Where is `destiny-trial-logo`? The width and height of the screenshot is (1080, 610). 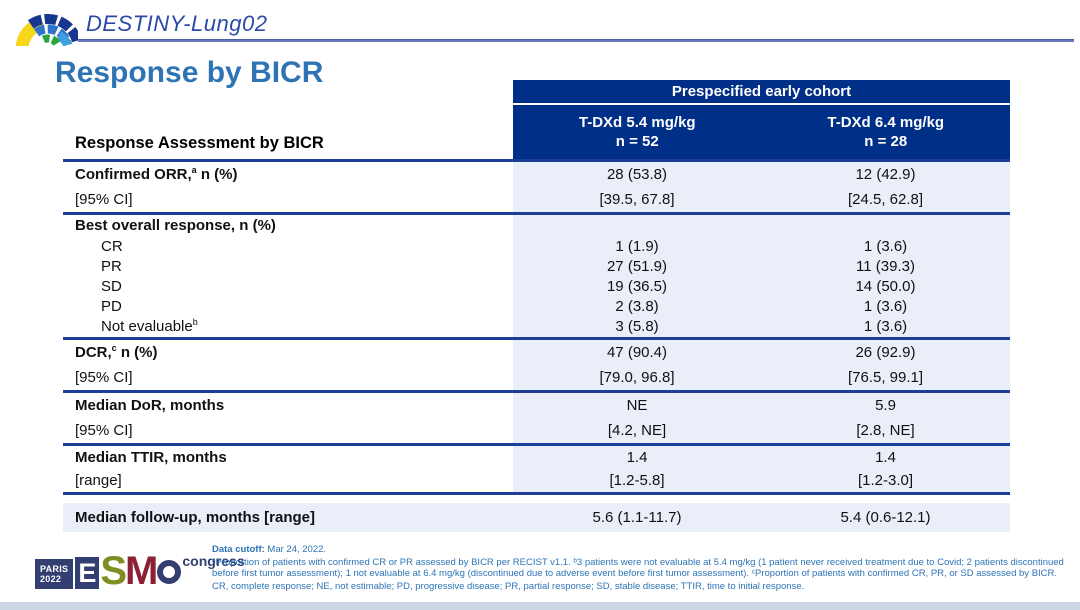 destiny-trial-logo is located at coordinates (46, 29).